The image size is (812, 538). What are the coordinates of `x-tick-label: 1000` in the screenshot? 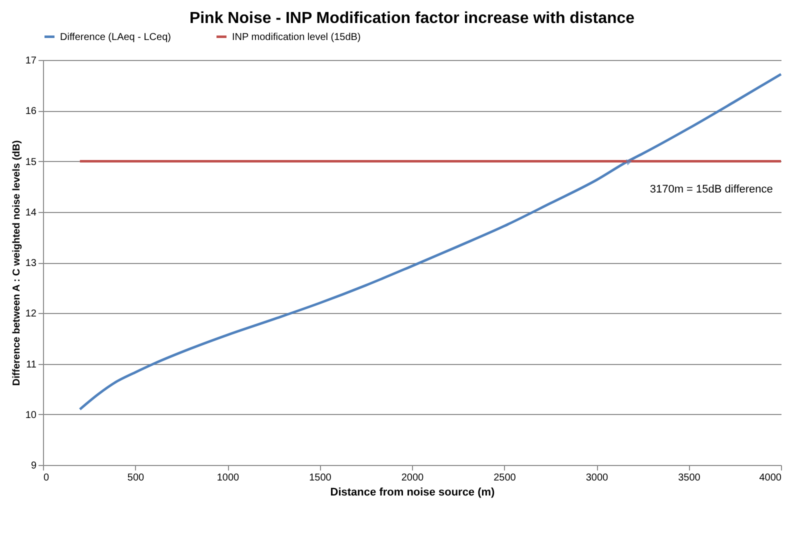 It's located at (228, 478).